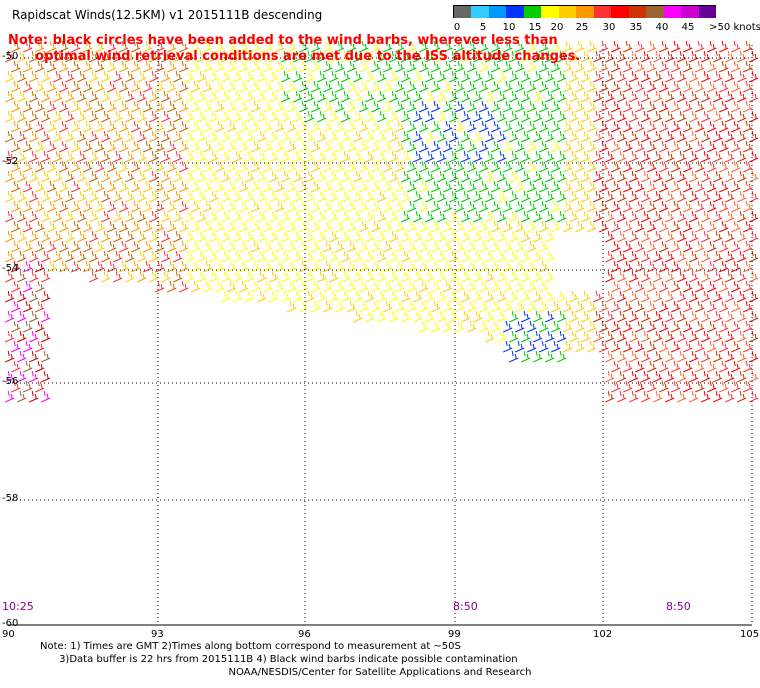  What do you see at coordinates (465, 606) in the screenshot?
I see `time-label-middle: 8:50` at bounding box center [465, 606].